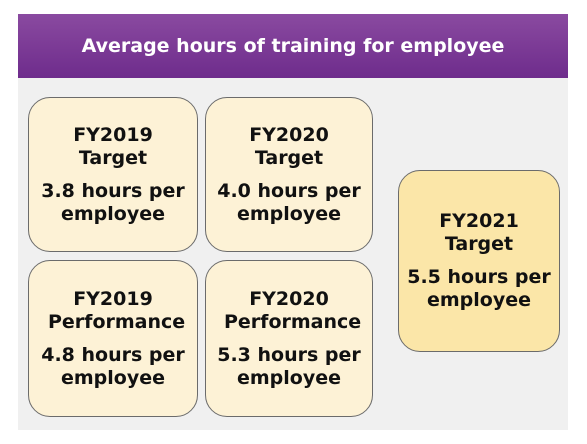 The image size is (587, 444). Describe the element at coordinates (289, 366) in the screenshot. I see `box-value: 5.3 hours per employee` at that location.